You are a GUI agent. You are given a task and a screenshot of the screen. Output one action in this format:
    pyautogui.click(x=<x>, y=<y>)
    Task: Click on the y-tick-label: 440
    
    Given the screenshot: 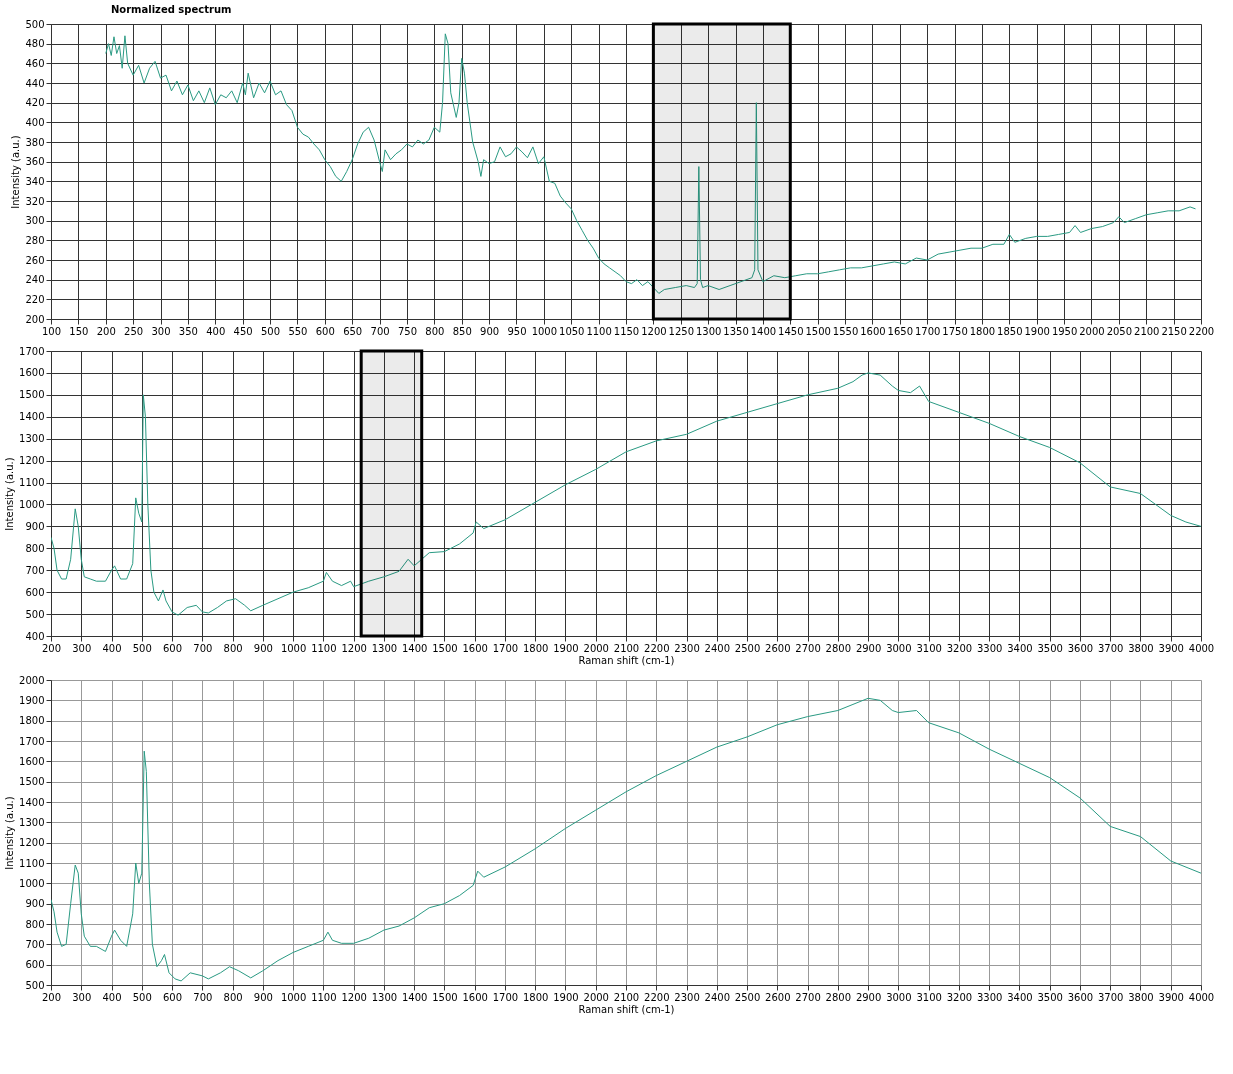 What is the action you would take?
    pyautogui.click(x=35, y=83)
    